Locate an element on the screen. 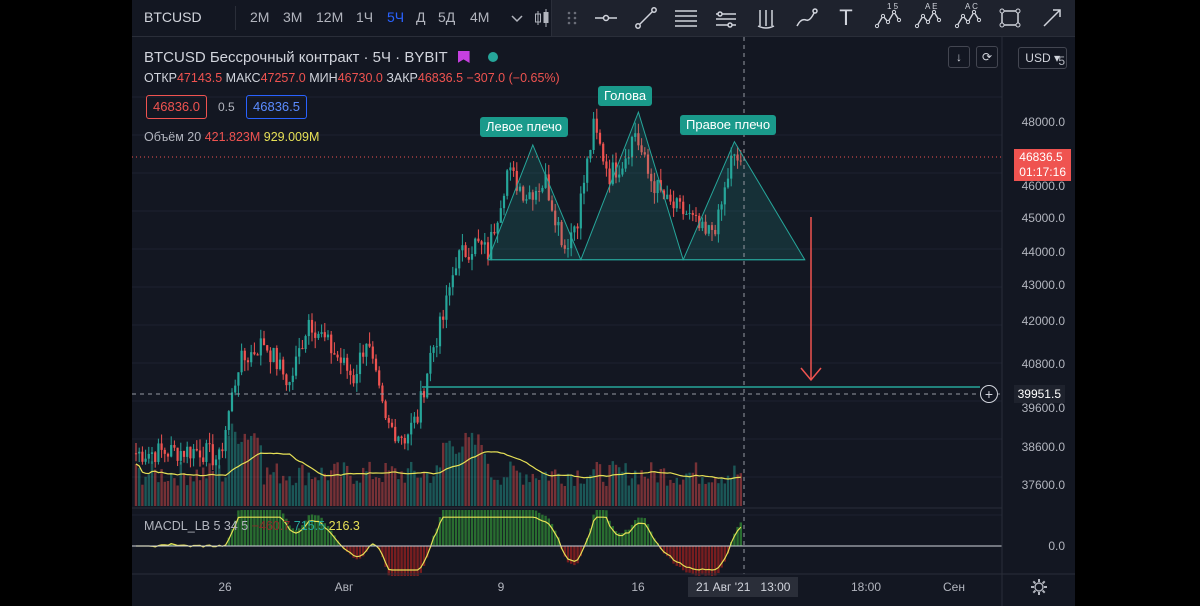  divider is located at coordinates (235, 18).